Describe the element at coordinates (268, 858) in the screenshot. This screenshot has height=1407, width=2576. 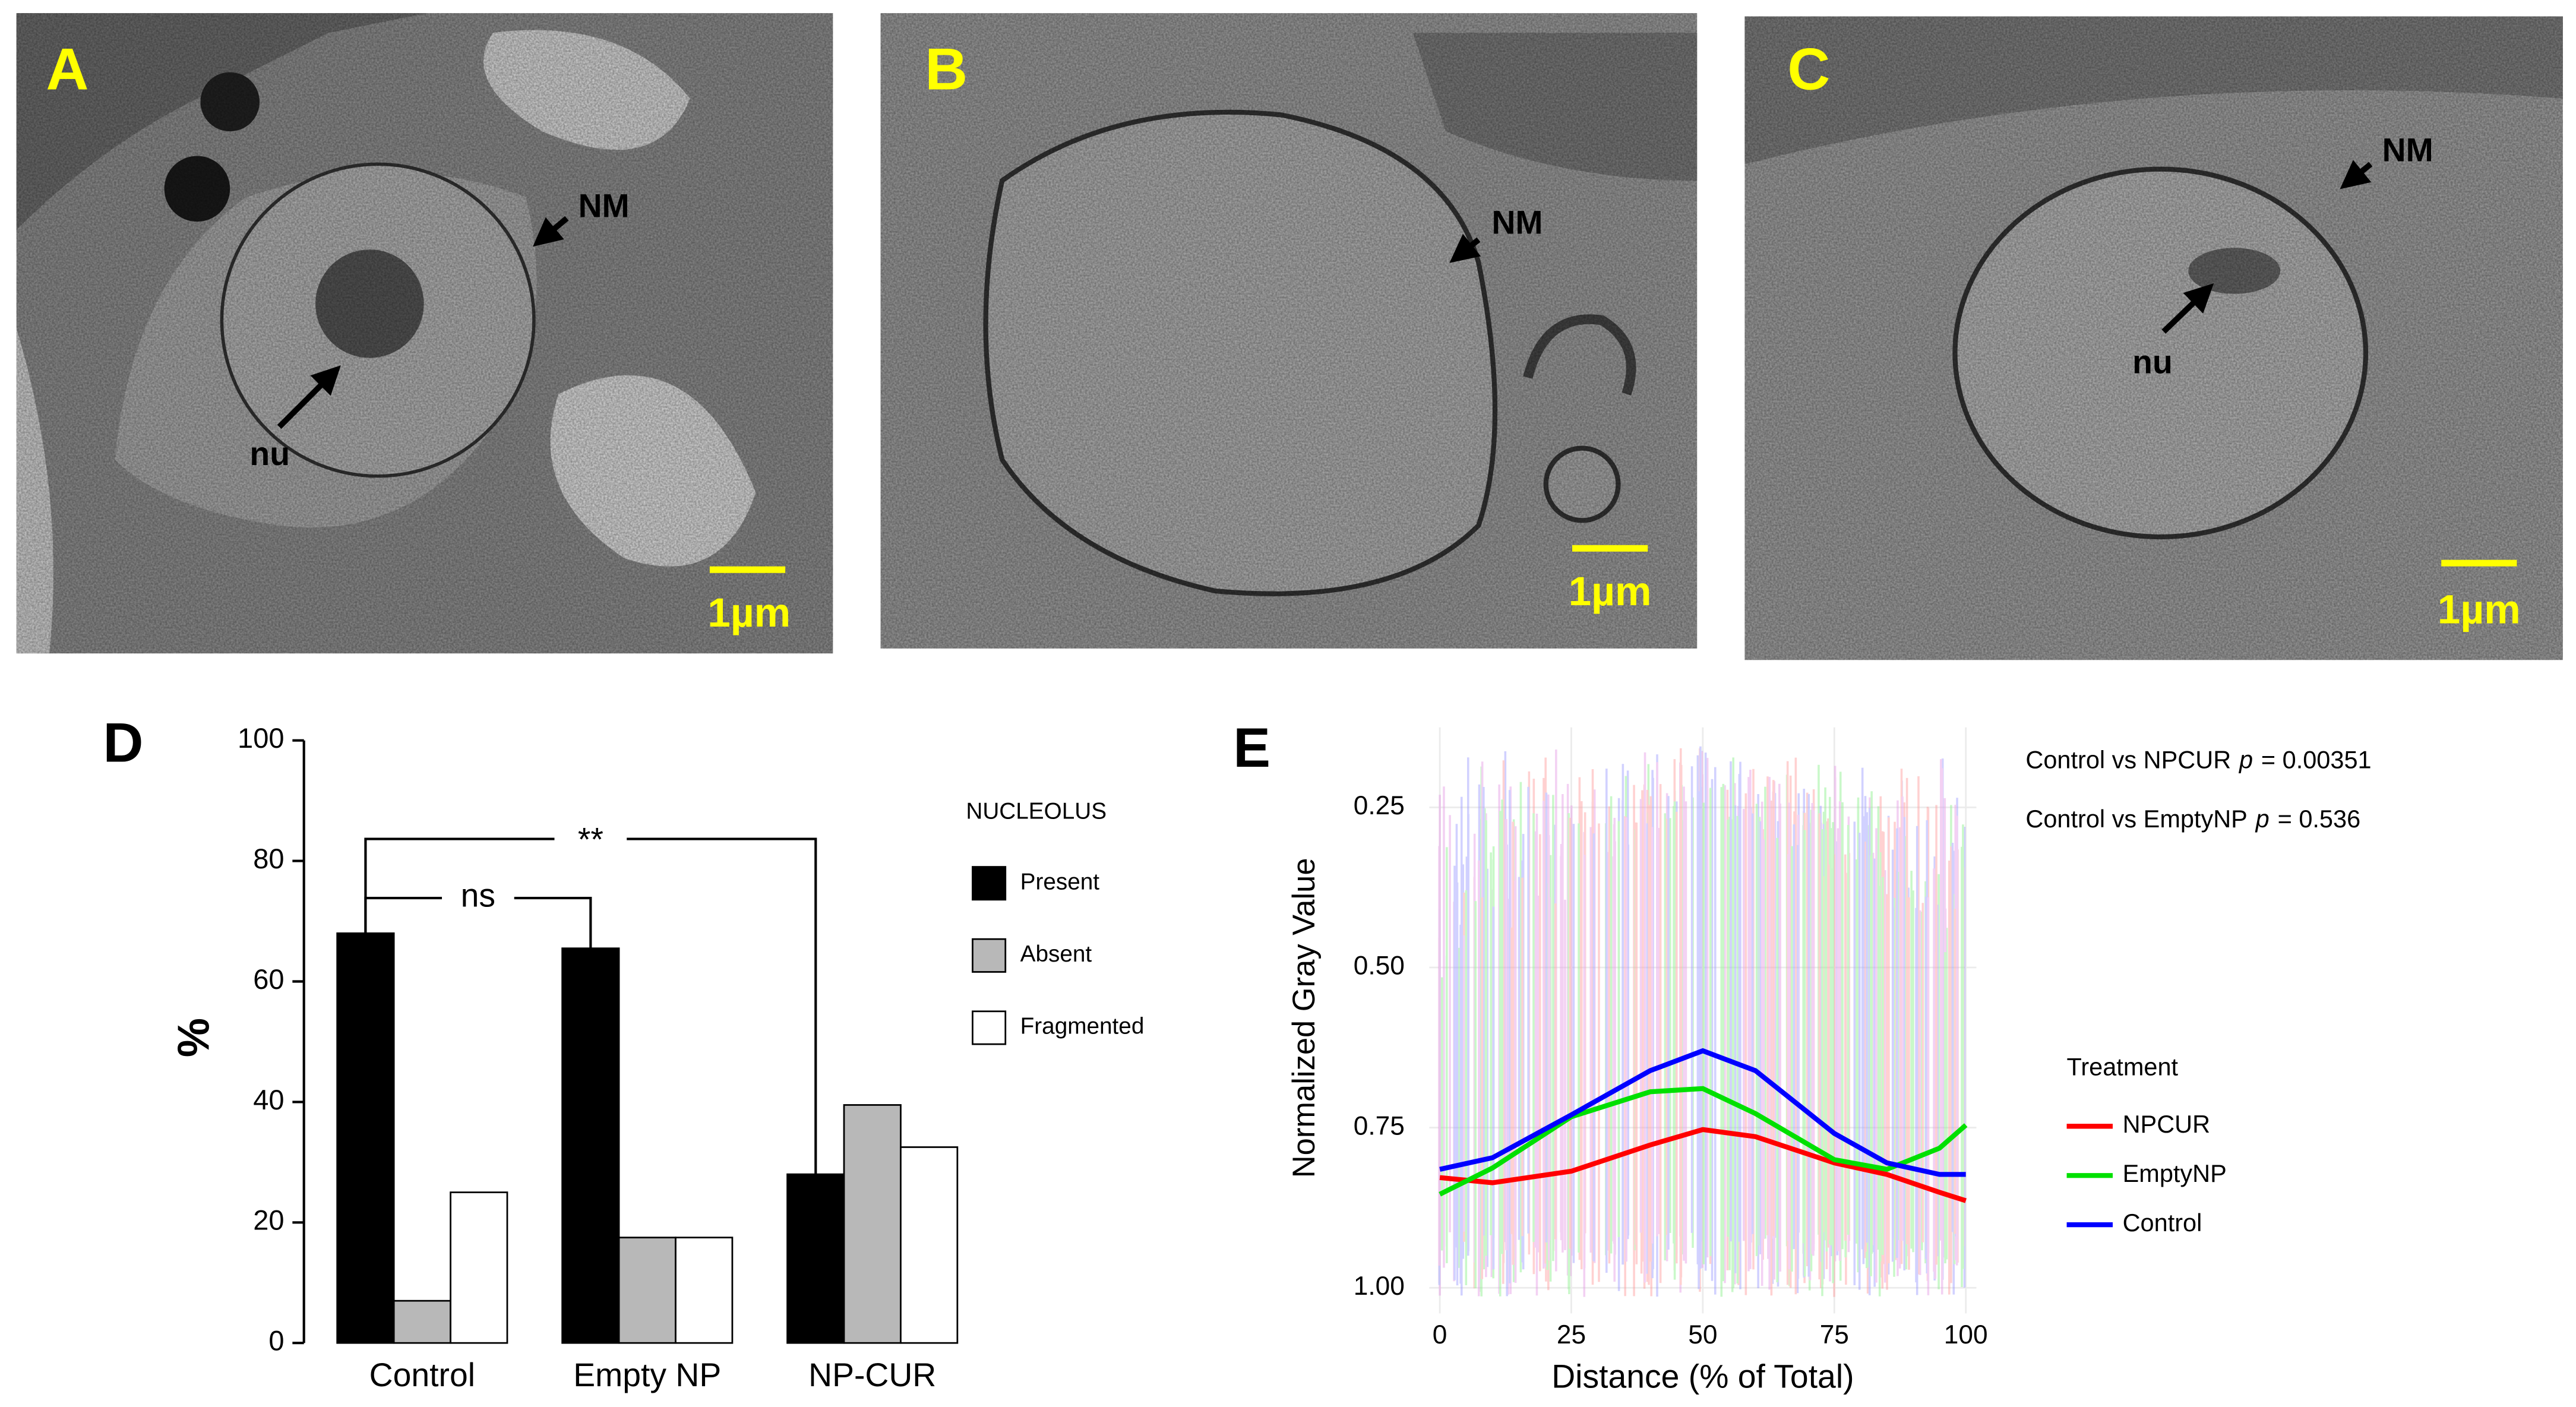
I see `y-tick-label: 80` at that location.